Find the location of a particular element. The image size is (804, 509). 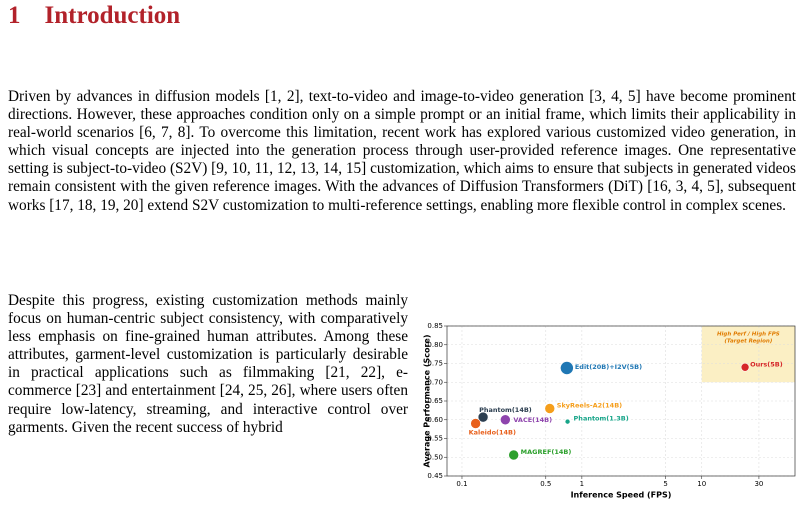

region-label: High Perf / High FPS is located at coordinates (748, 335).